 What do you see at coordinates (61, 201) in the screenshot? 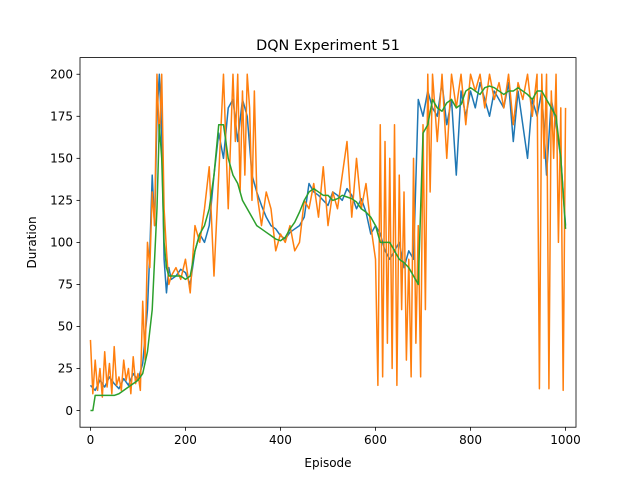
I see `y-tick-label: 125` at bounding box center [61, 201].